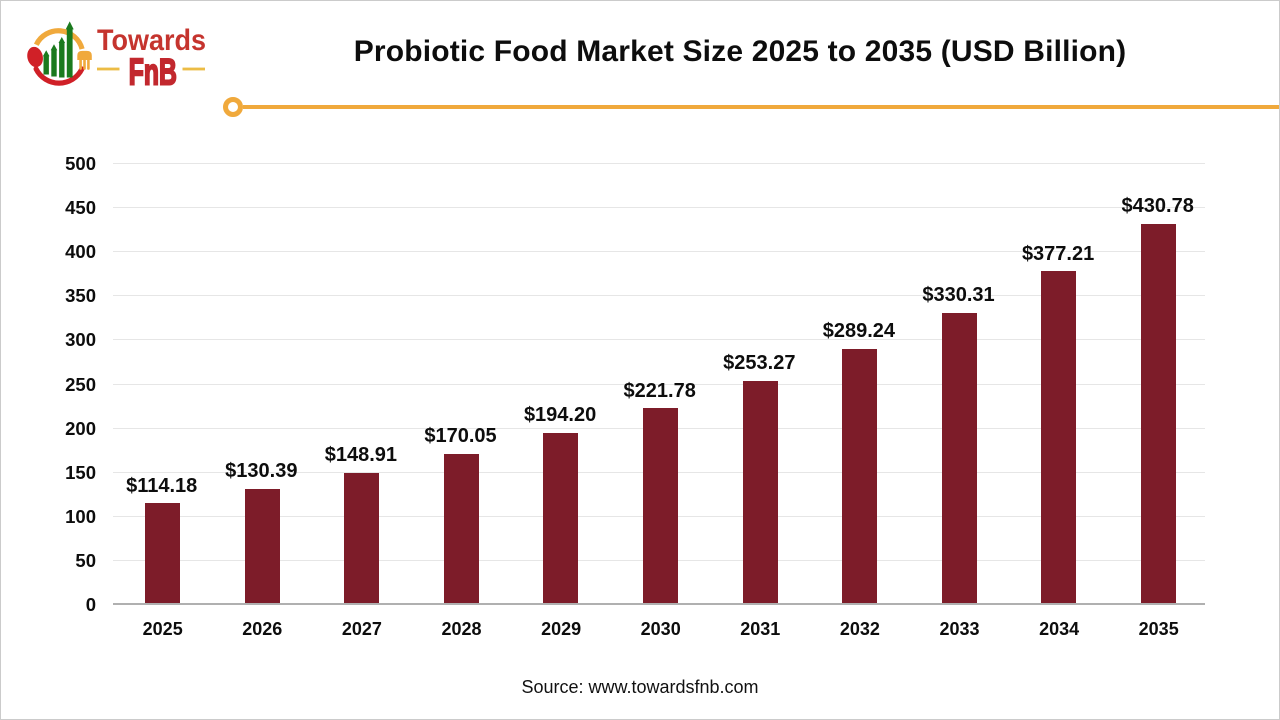 Image resolution: width=1280 pixels, height=720 pixels. What do you see at coordinates (153, 72) in the screenshot?
I see `svg-text: FnB` at bounding box center [153, 72].